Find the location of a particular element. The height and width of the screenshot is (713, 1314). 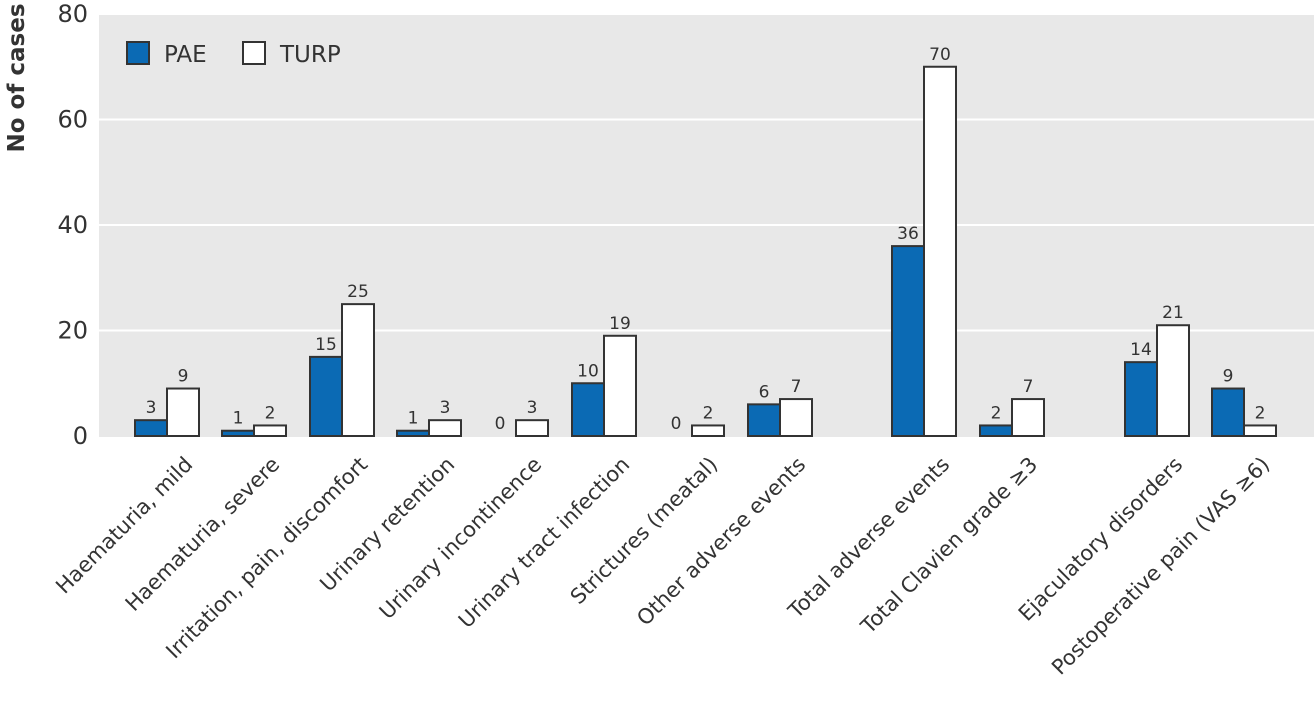

legend-swatch-pae is located at coordinates (138, 53).